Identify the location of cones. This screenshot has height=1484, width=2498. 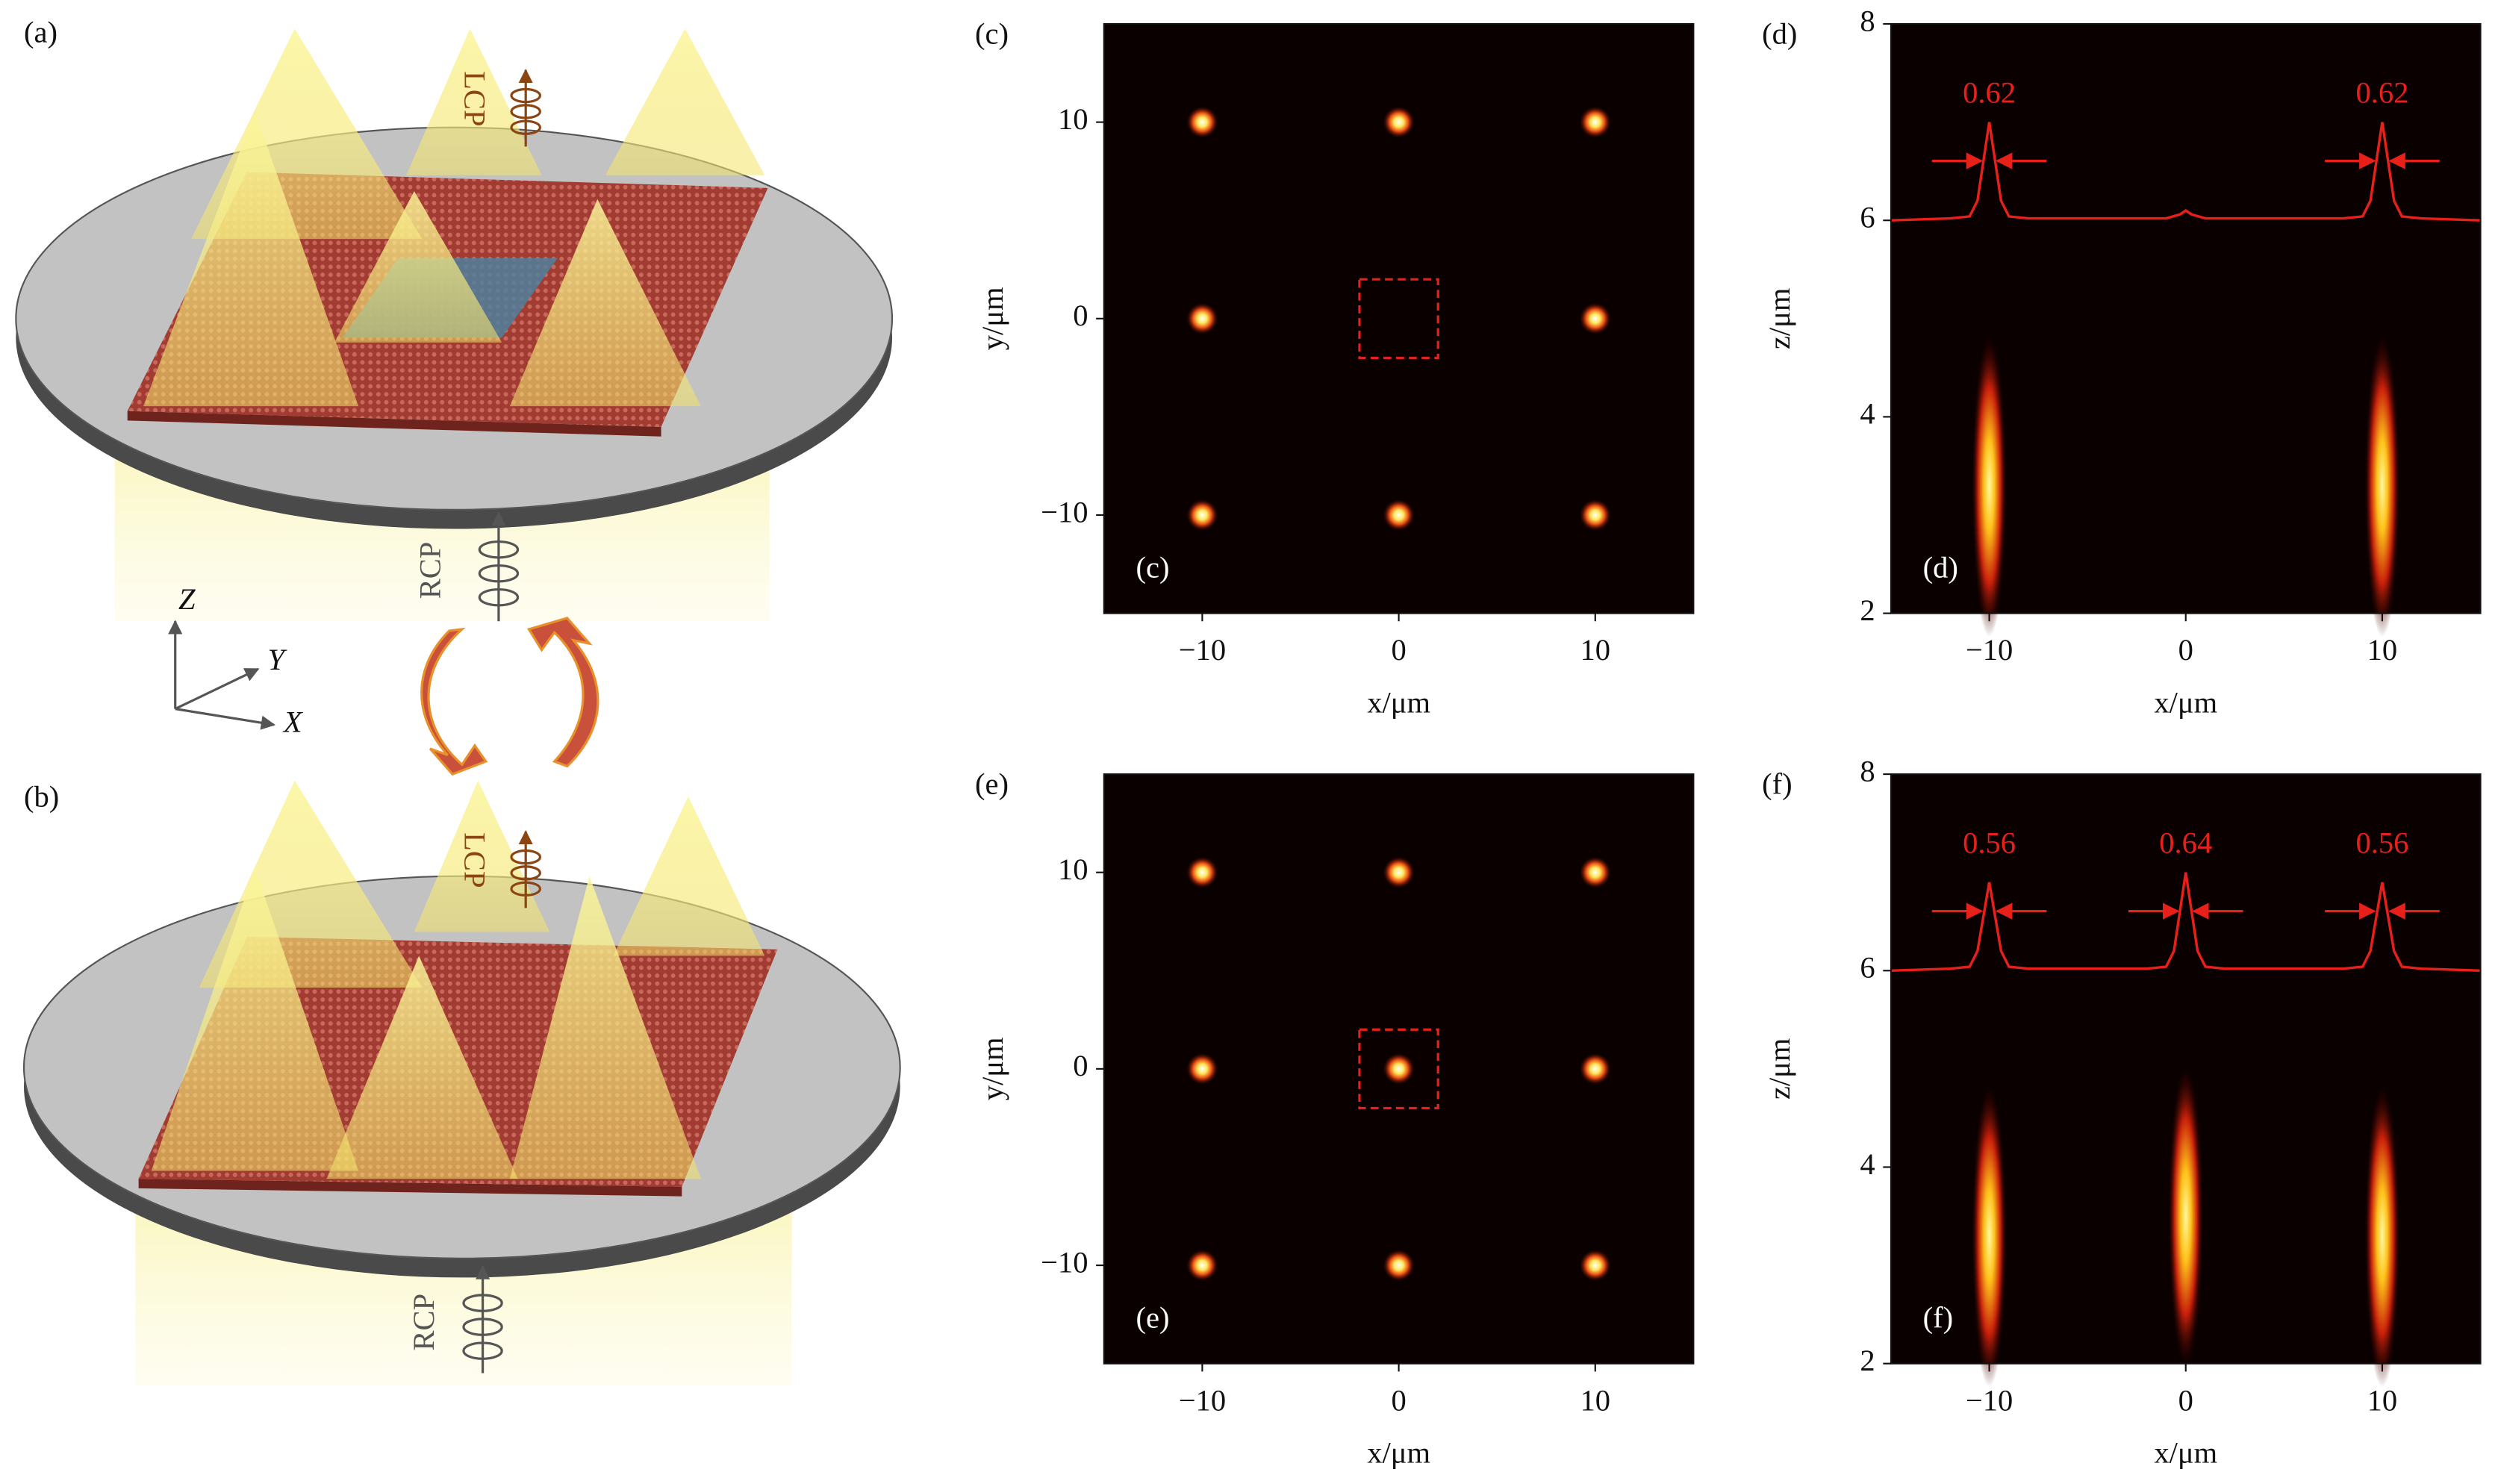
(454, 217).